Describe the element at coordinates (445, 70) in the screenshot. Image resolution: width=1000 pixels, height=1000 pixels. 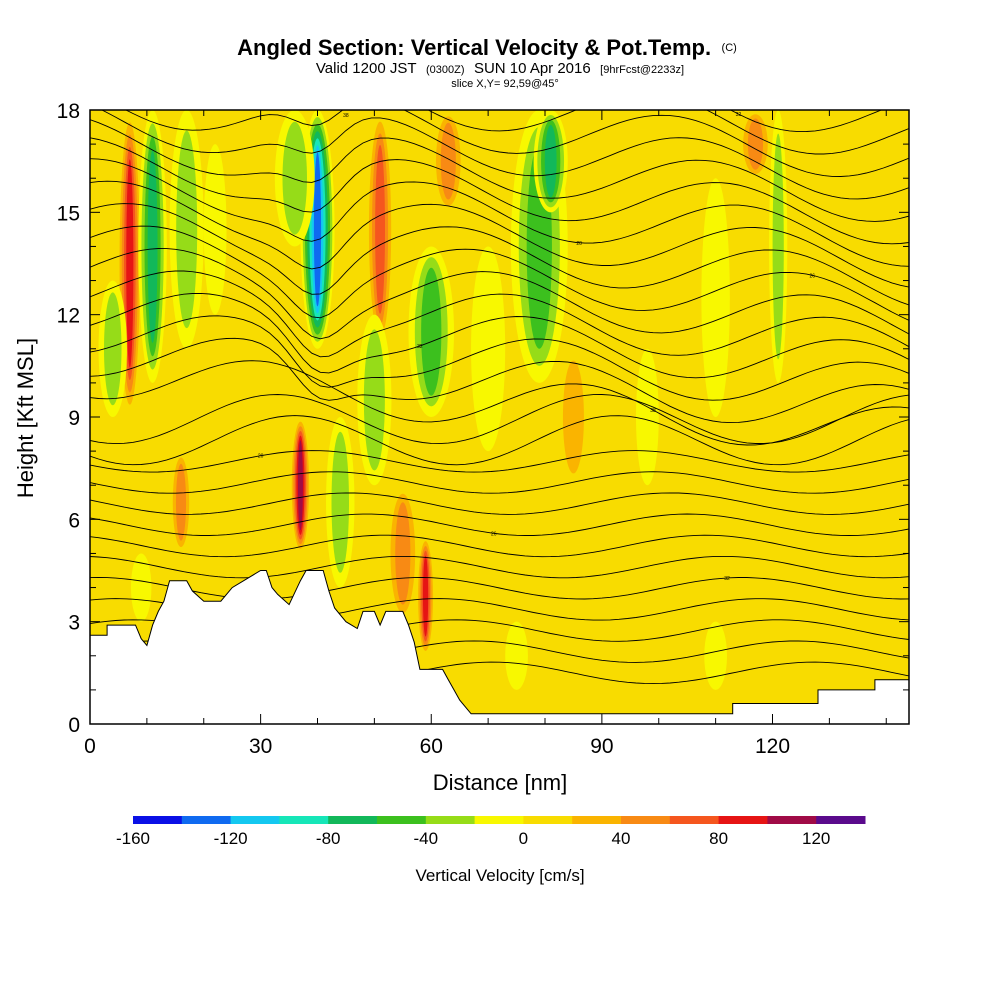
I see `subtitle-utc-time: (0300Z)` at that location.